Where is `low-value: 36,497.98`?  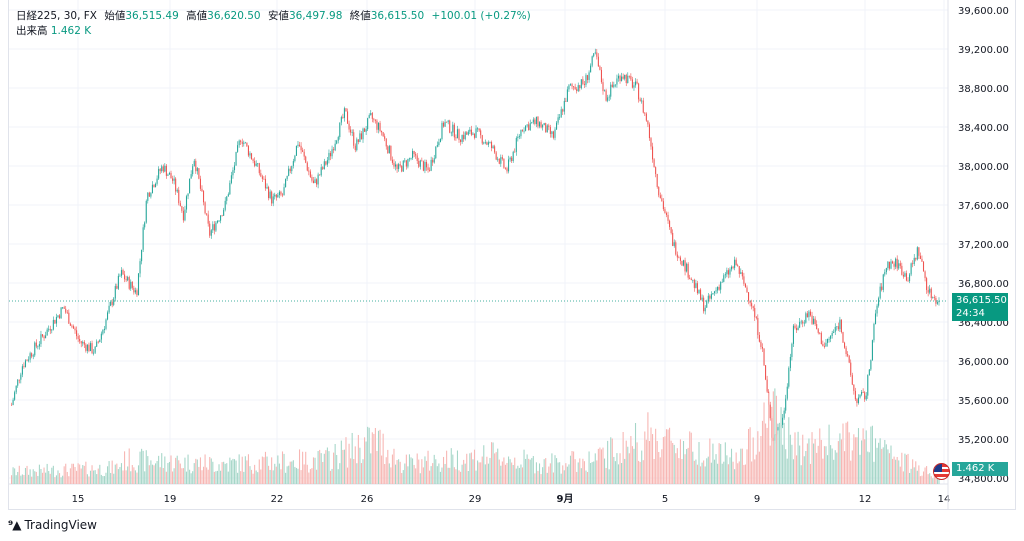 low-value: 36,497.98 is located at coordinates (315, 16).